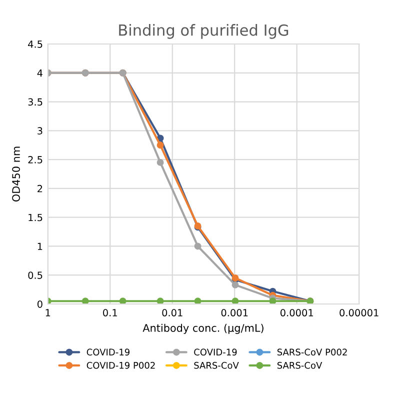 This screenshot has height=400, width=399. I want to click on y-axis-title: OD450 nm, so click(16, 174).